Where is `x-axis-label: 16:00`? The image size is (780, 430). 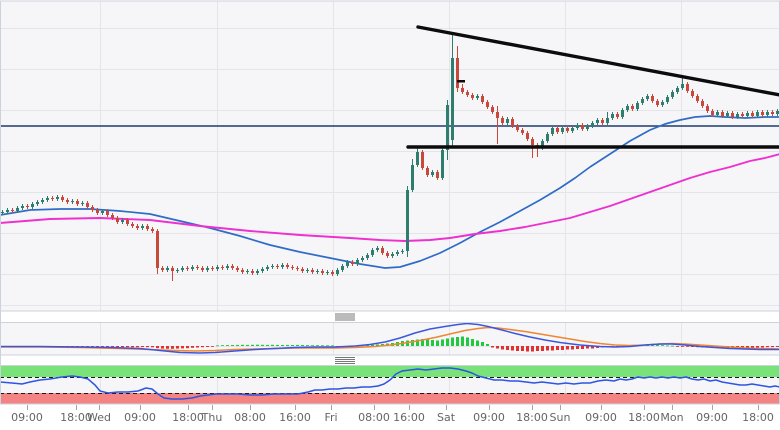
x-axis-label: 16:00 is located at coordinates (409, 417).